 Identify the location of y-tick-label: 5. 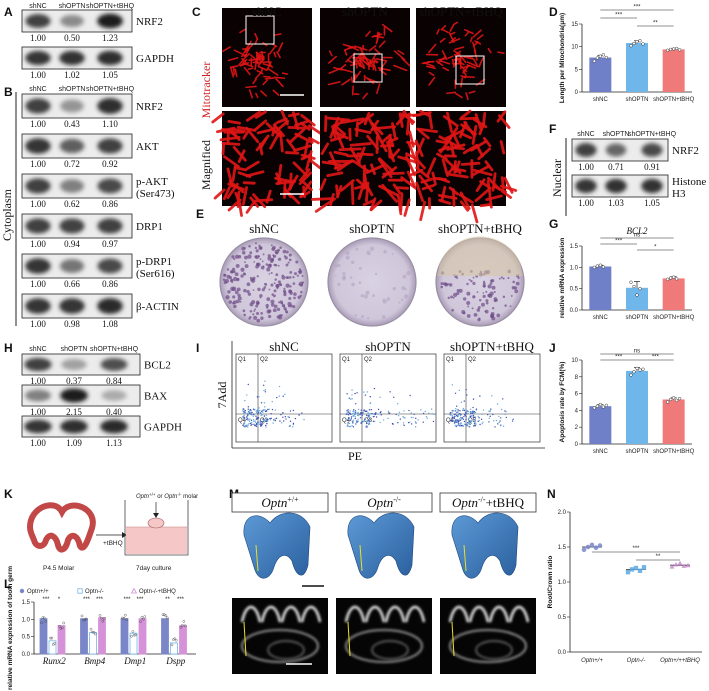
(577, 70).